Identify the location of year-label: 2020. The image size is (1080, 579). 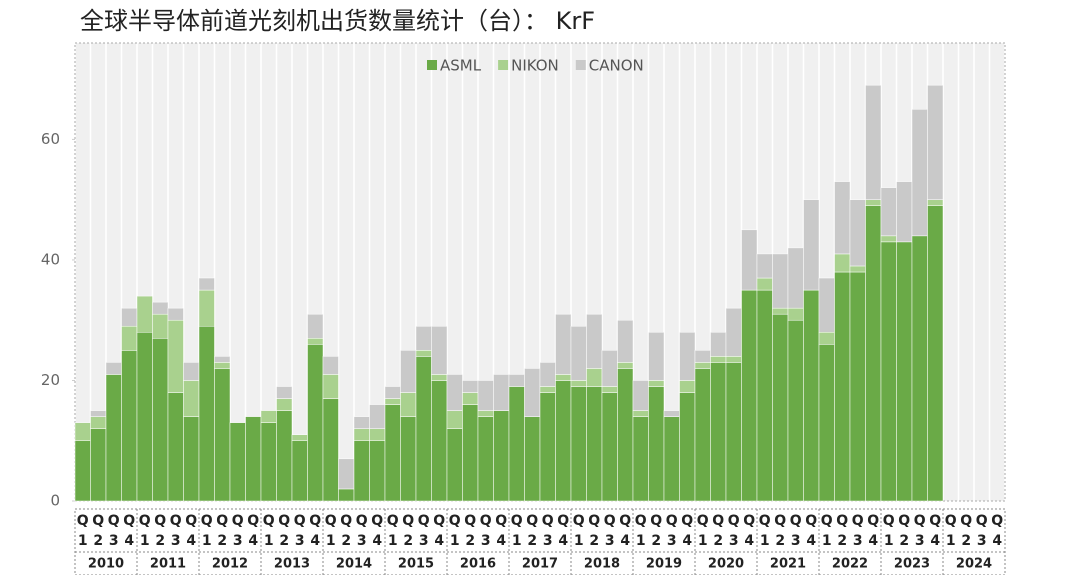
(726, 564).